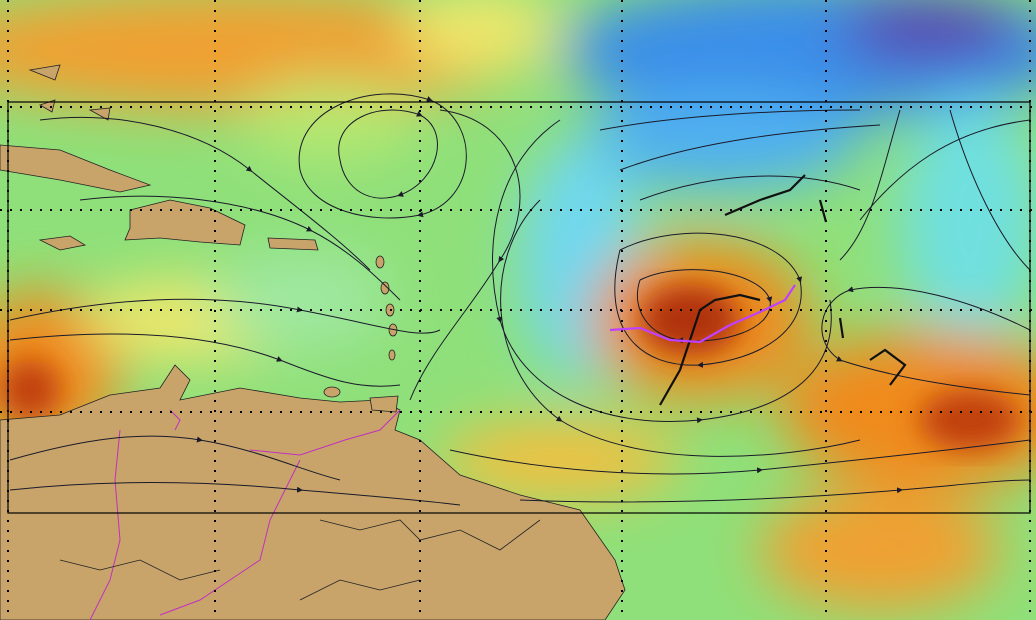 The width and height of the screenshot is (1036, 620). Describe the element at coordinates (293, 244) in the screenshot. I see `puerto-rico` at that location.